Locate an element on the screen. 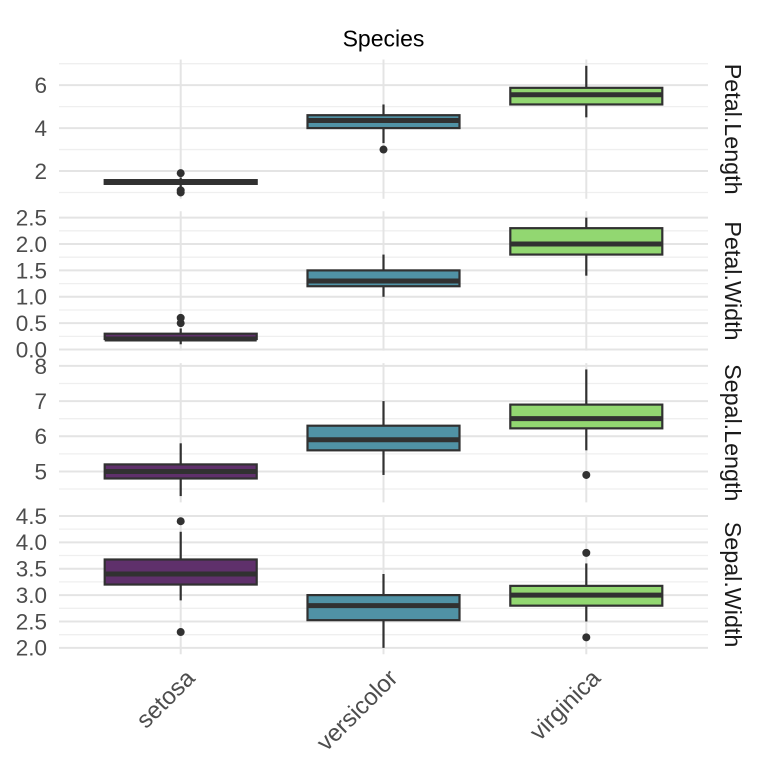  svg-text: 4 is located at coordinates (40, 128).